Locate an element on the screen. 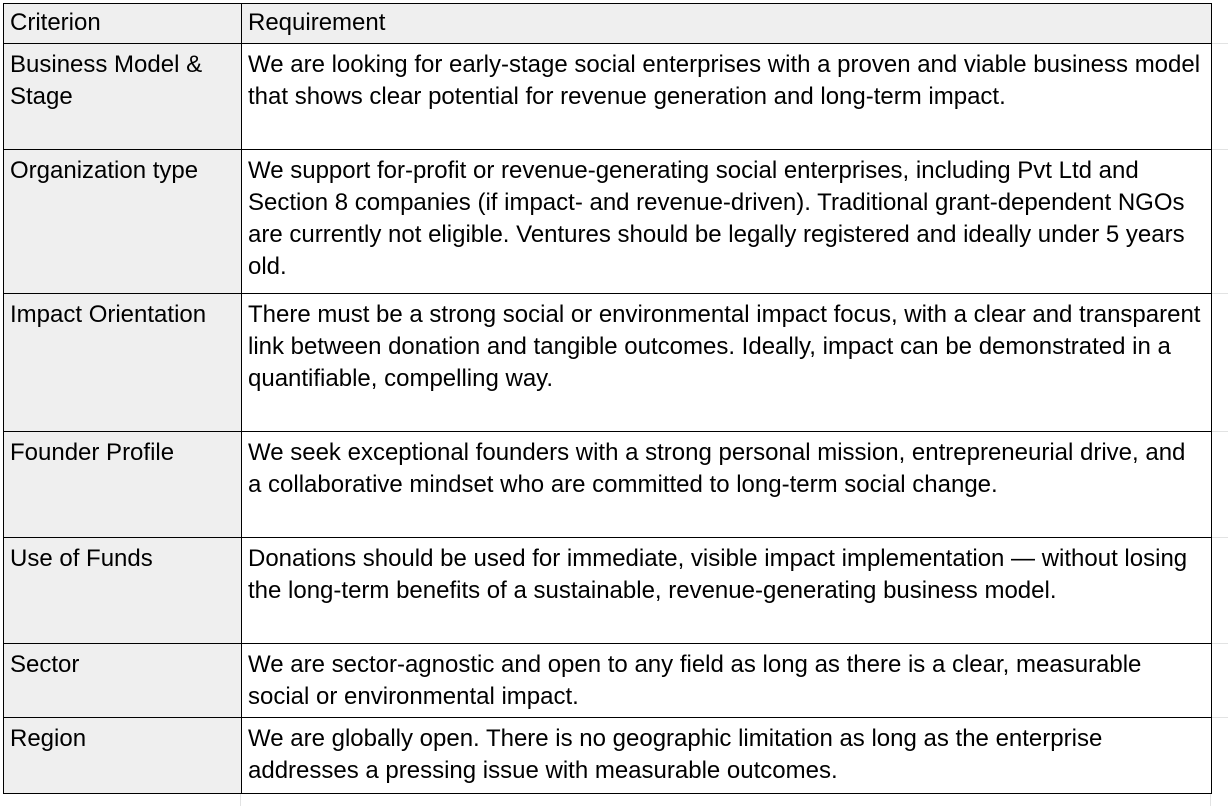 The width and height of the screenshot is (1228, 806). table-header-row: Criterion Requirement is located at coordinates (607, 23).